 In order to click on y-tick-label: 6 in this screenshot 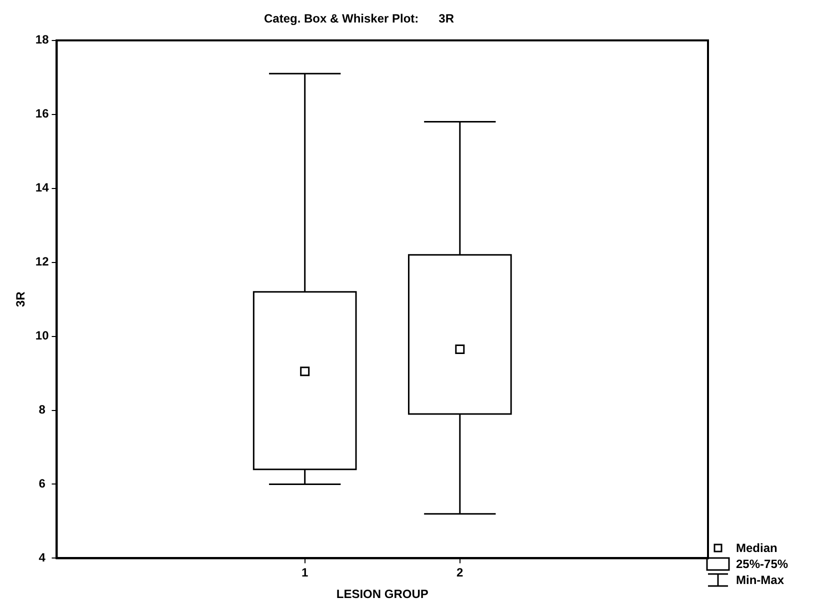, I will do `click(42, 483)`.